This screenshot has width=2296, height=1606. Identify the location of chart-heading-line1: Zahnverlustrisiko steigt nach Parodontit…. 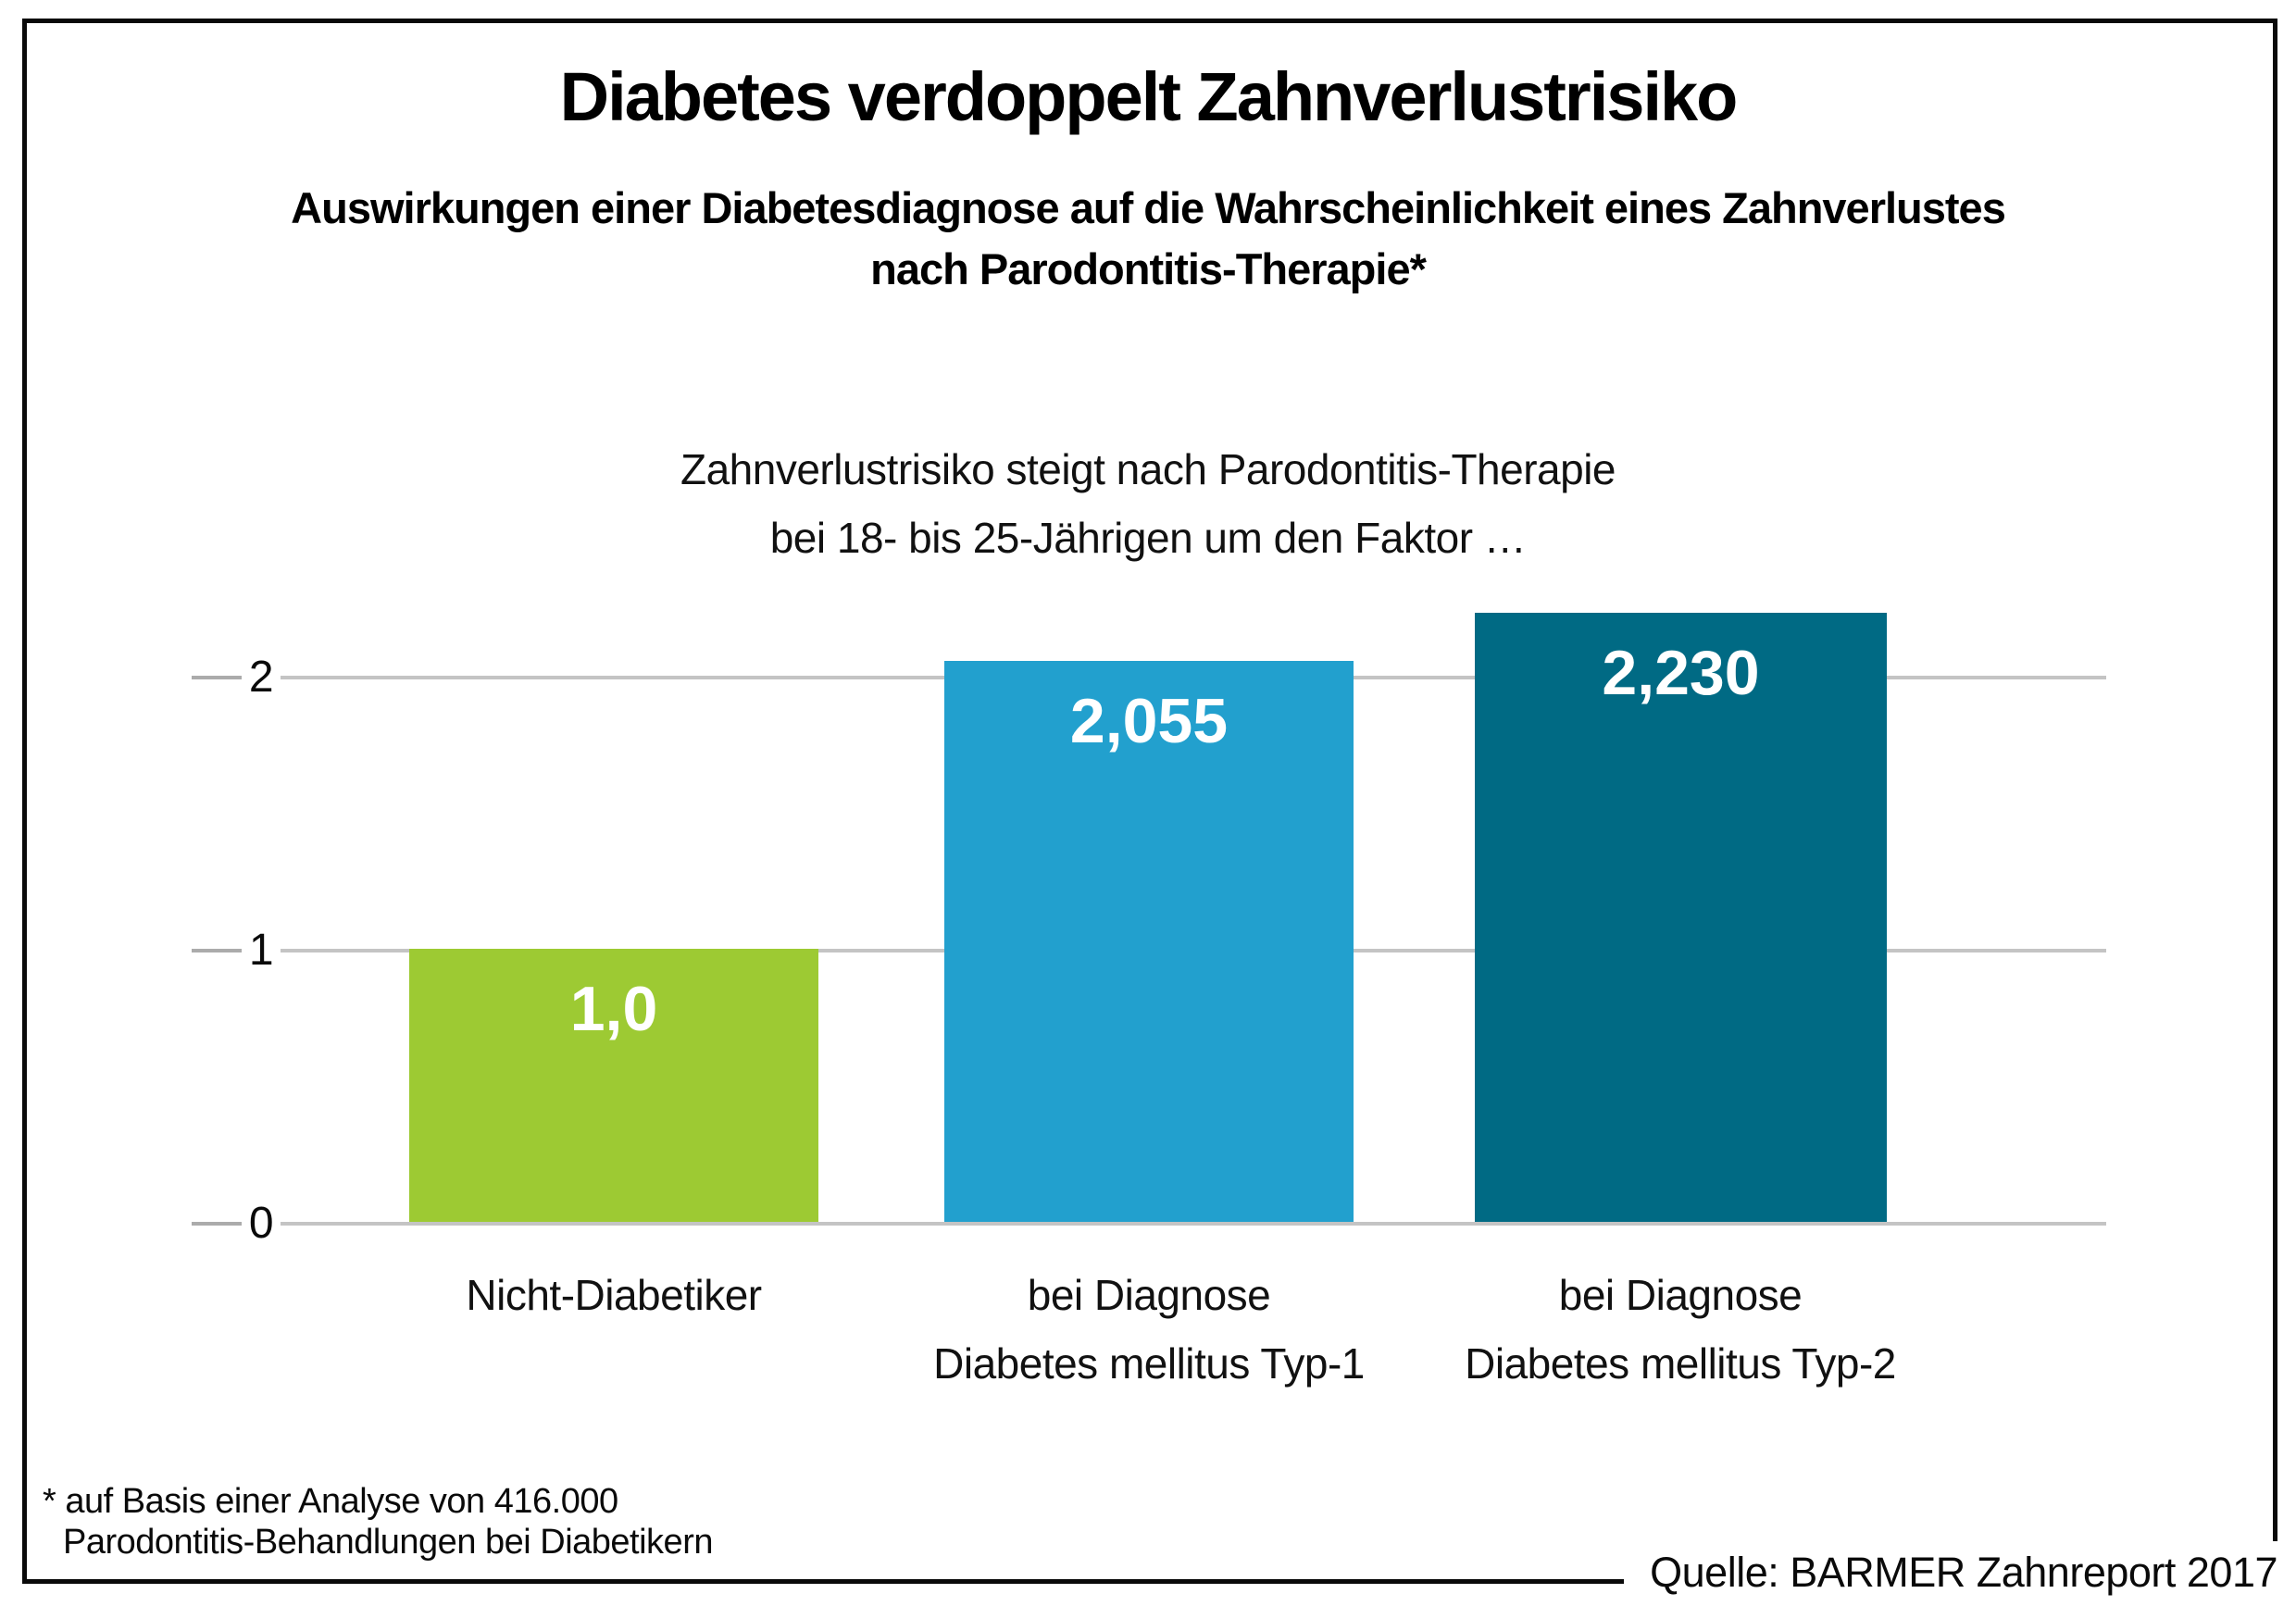
(1148, 469).